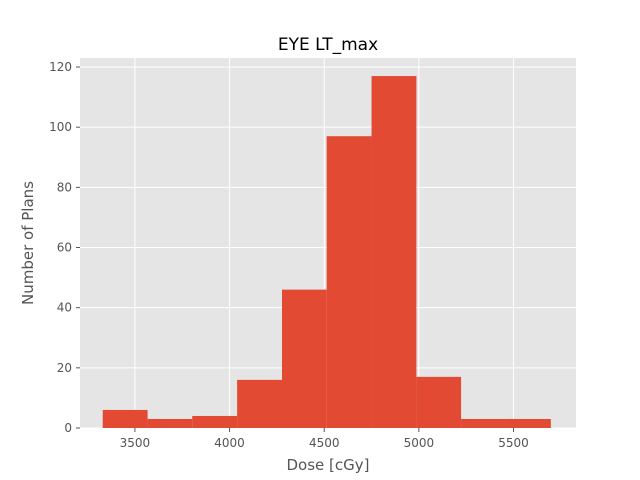 Image resolution: width=640 pixels, height=480 pixels. What do you see at coordinates (28, 243) in the screenshot?
I see `y-axis-label: Number of Plans` at bounding box center [28, 243].